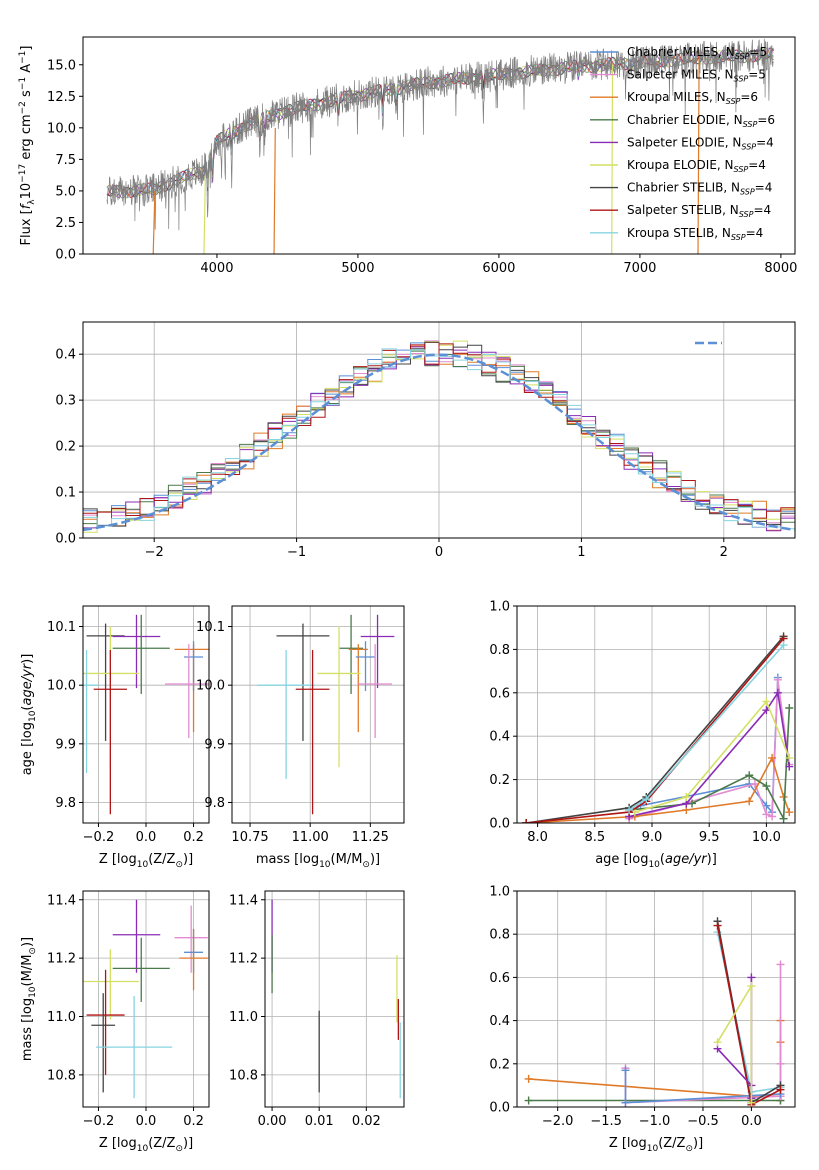 The width and height of the screenshot is (819, 1170). What do you see at coordinates (27, 971) in the screenshot?
I see `y-axis-label-text: (M/M` at bounding box center [27, 971].